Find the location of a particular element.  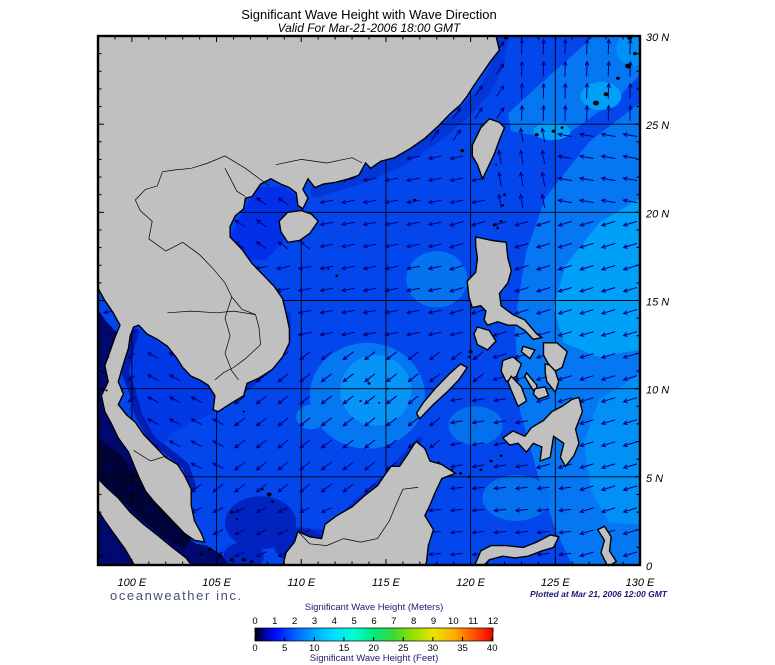

lon-axis-label: 115 E is located at coordinates (386, 583).